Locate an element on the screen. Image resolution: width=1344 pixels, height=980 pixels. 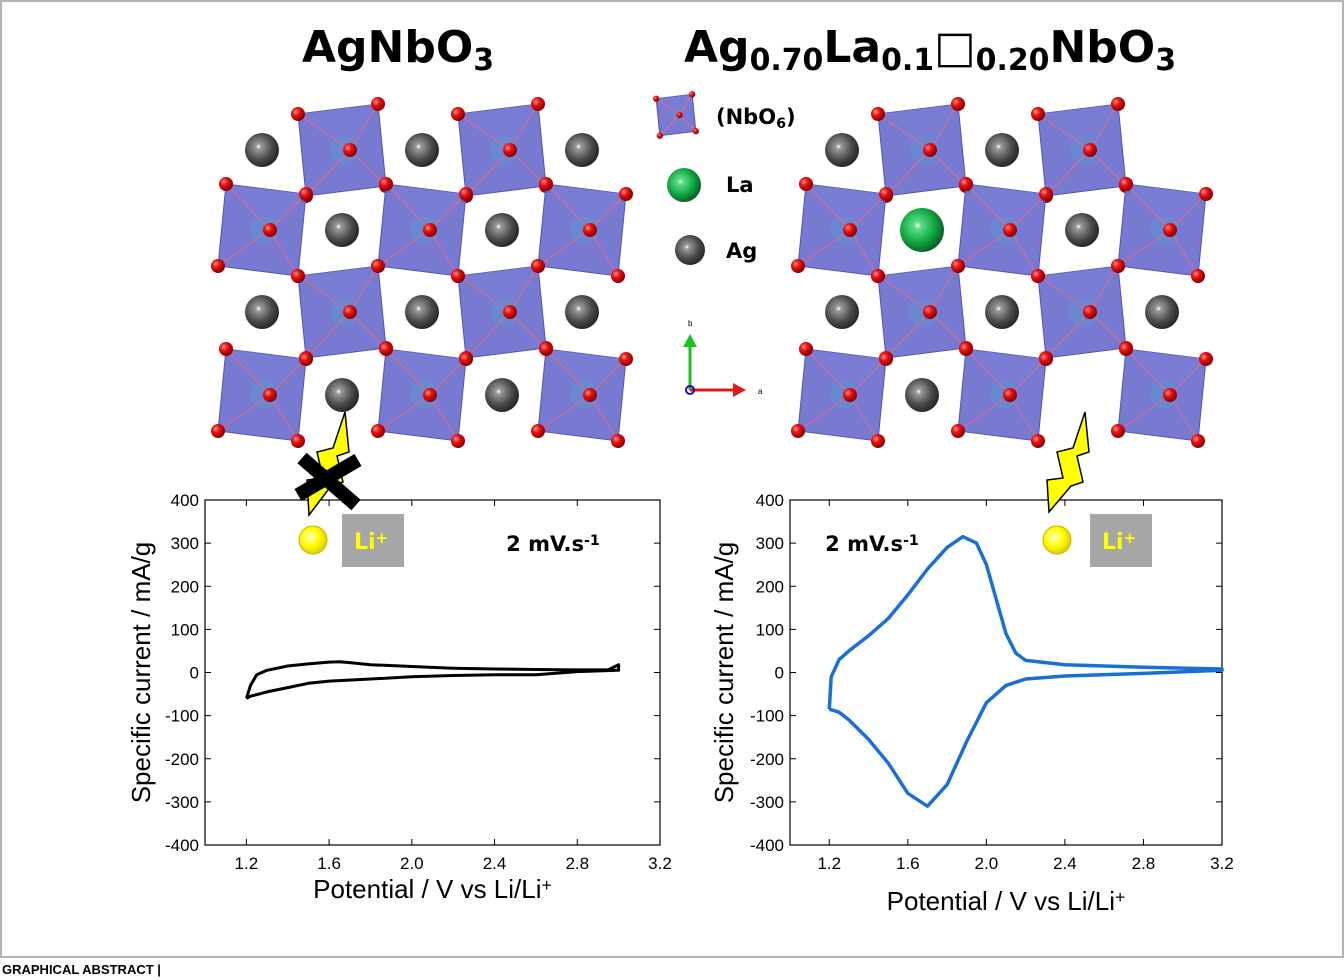
x-axis-title-part: + is located at coordinates (547, 885).